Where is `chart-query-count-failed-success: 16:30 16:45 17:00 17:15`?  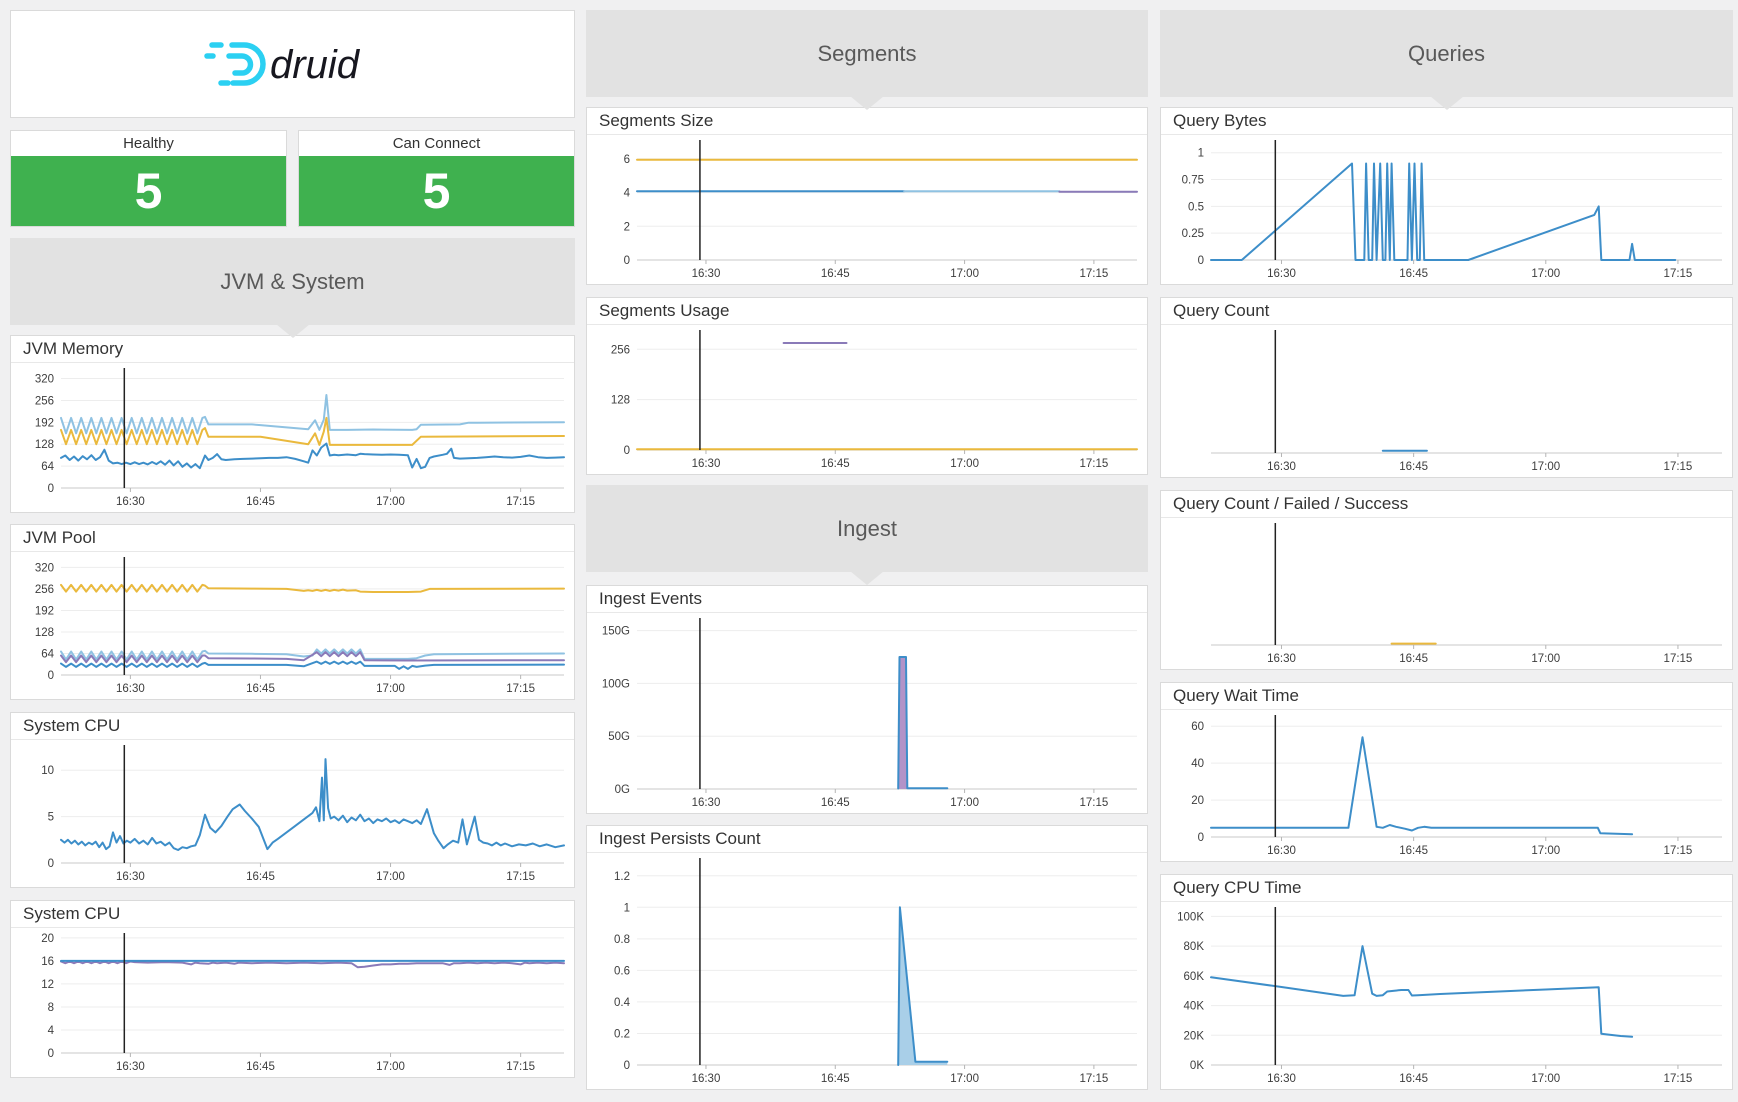
chart-query-count-failed-success: 16:30 16:45 17:00 17:15 is located at coordinates (1446, 593).